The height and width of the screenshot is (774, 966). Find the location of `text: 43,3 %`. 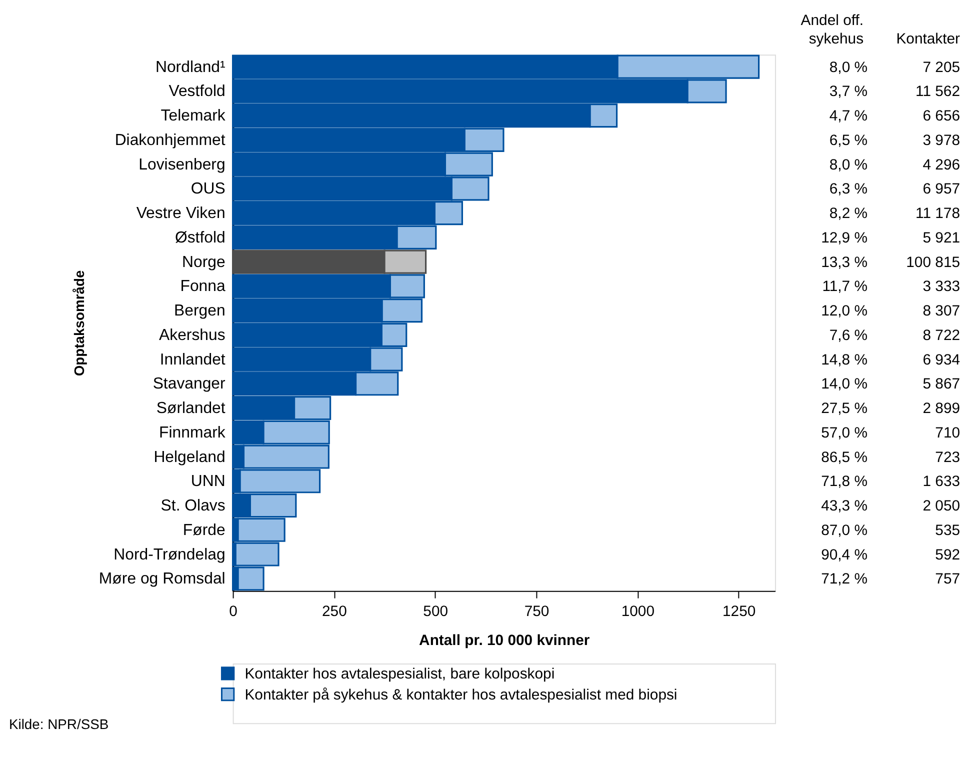

text: 43,3 % is located at coordinates (844, 506).